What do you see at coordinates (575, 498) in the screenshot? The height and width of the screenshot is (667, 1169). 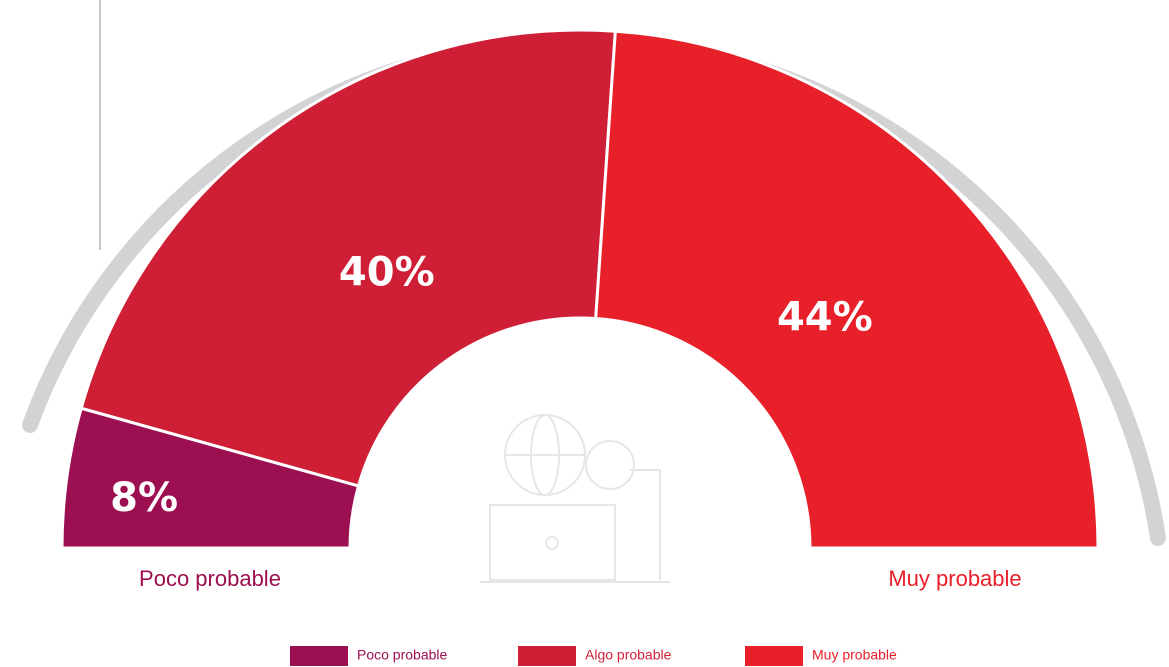 I see `center-icon` at bounding box center [575, 498].